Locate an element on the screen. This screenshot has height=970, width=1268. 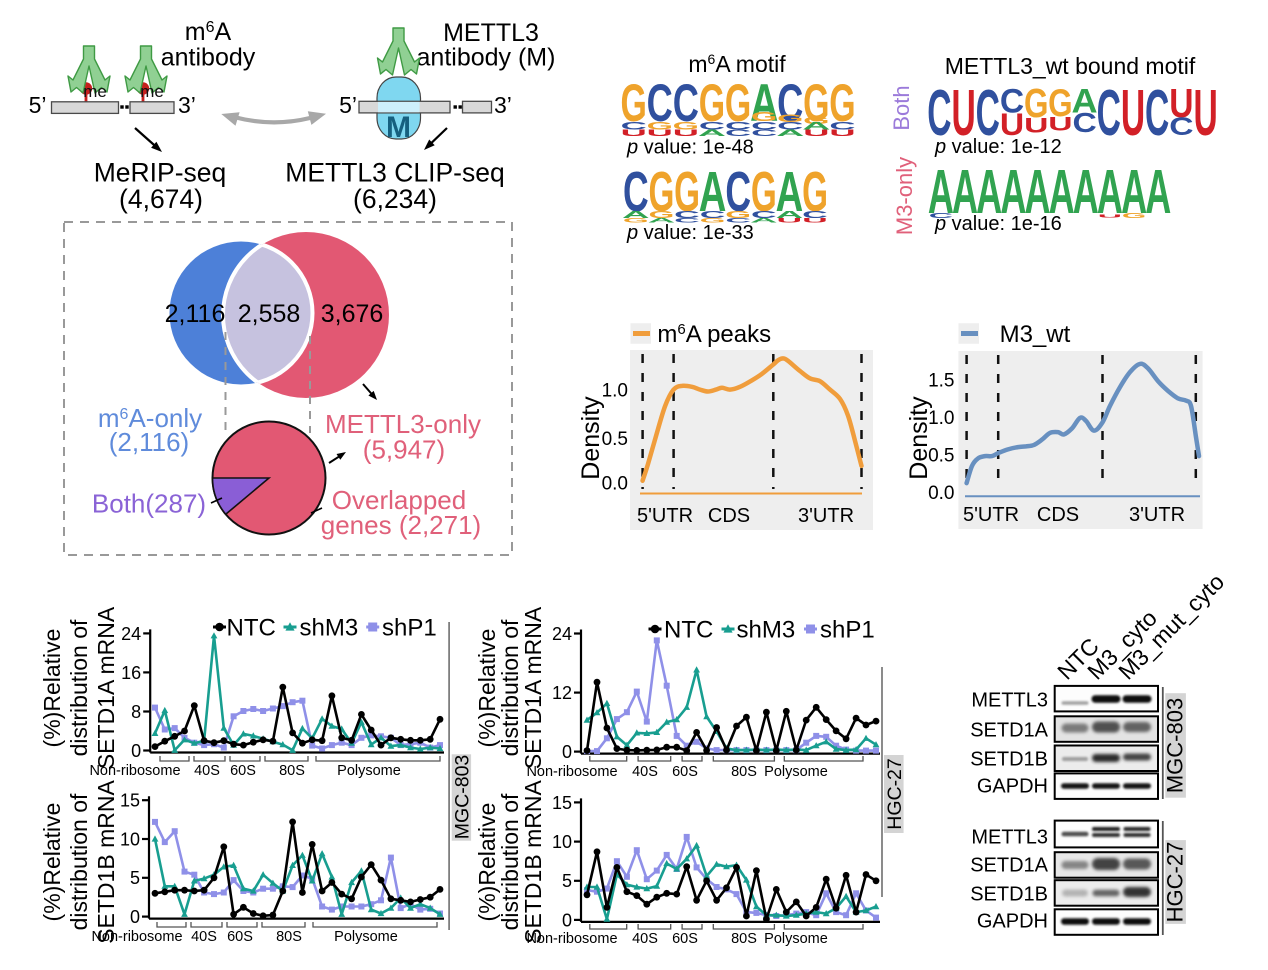
svg-text: 0 is located at coordinates (135, 917).